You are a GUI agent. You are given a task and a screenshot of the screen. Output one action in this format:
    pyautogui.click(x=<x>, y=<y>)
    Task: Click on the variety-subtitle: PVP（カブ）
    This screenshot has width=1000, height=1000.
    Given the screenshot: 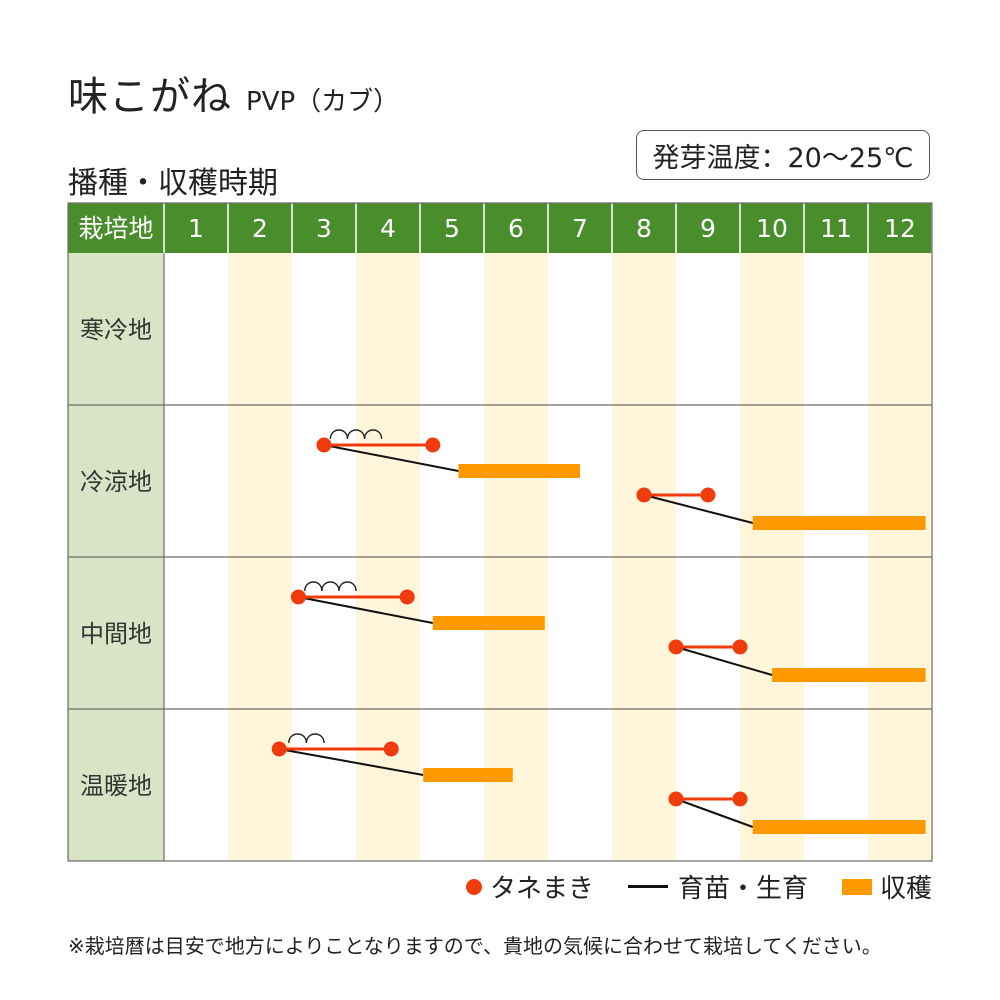 What is the action you would take?
    pyautogui.click(x=323, y=102)
    